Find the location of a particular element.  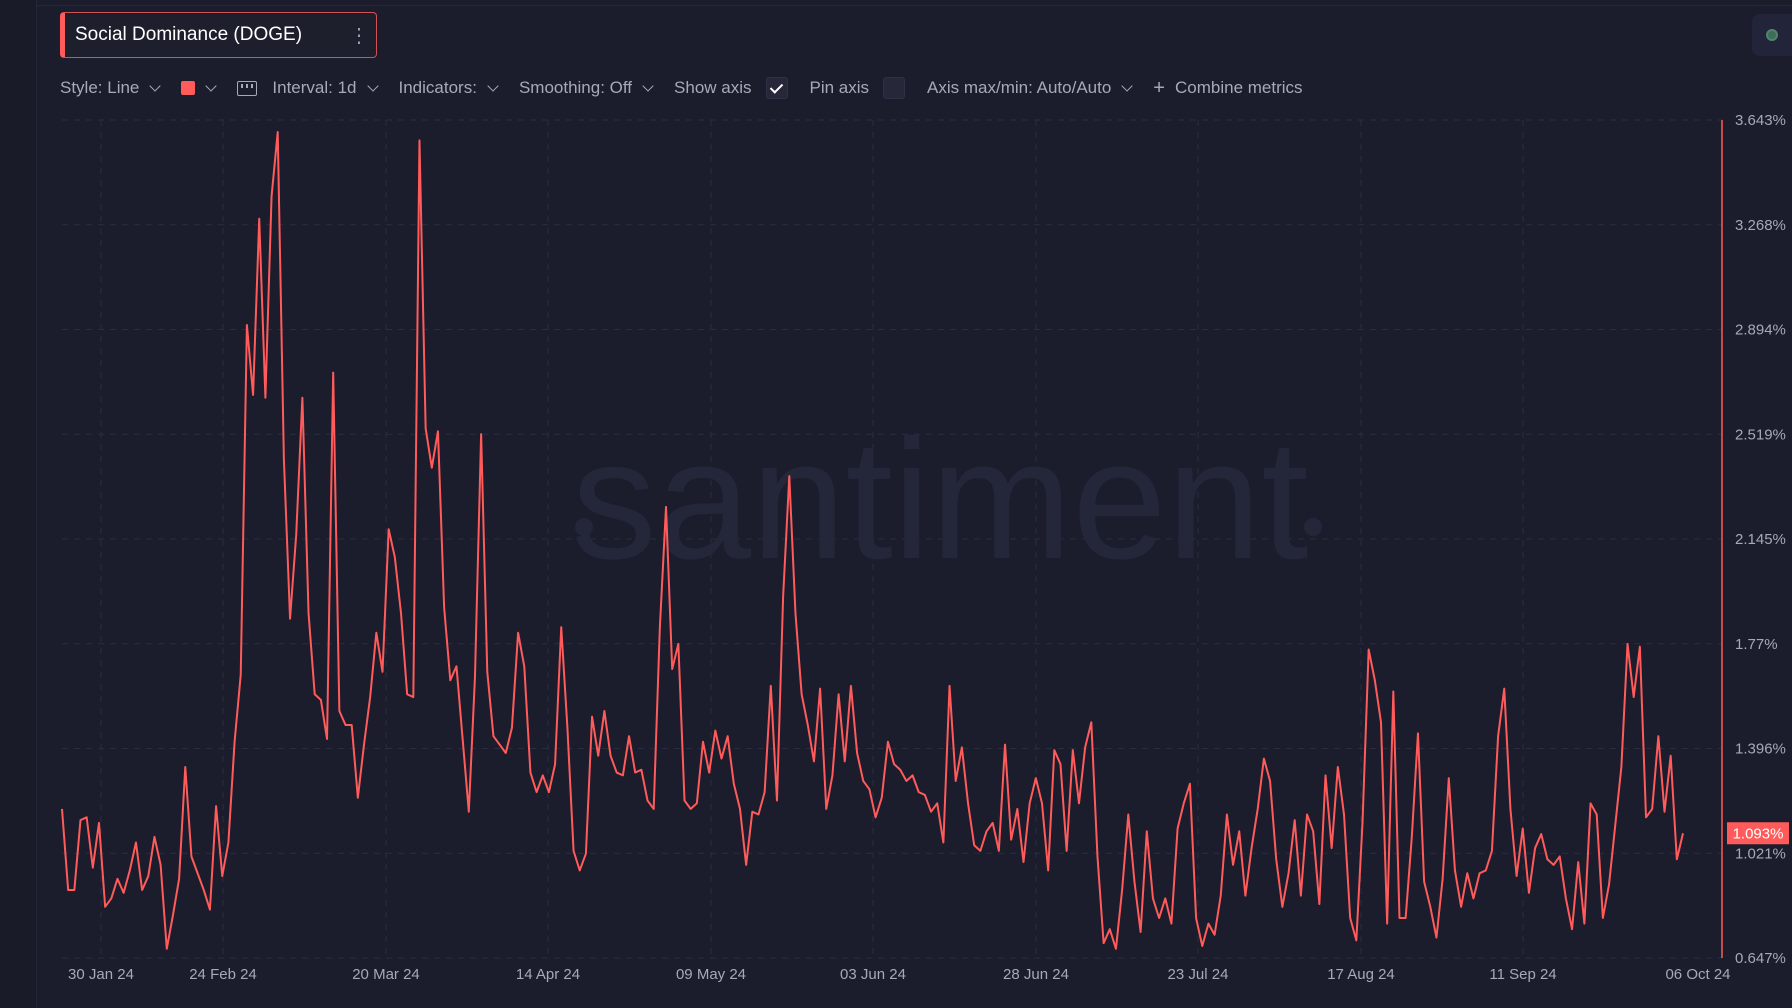

y-tick-label: 3.643% is located at coordinates (1760, 120).